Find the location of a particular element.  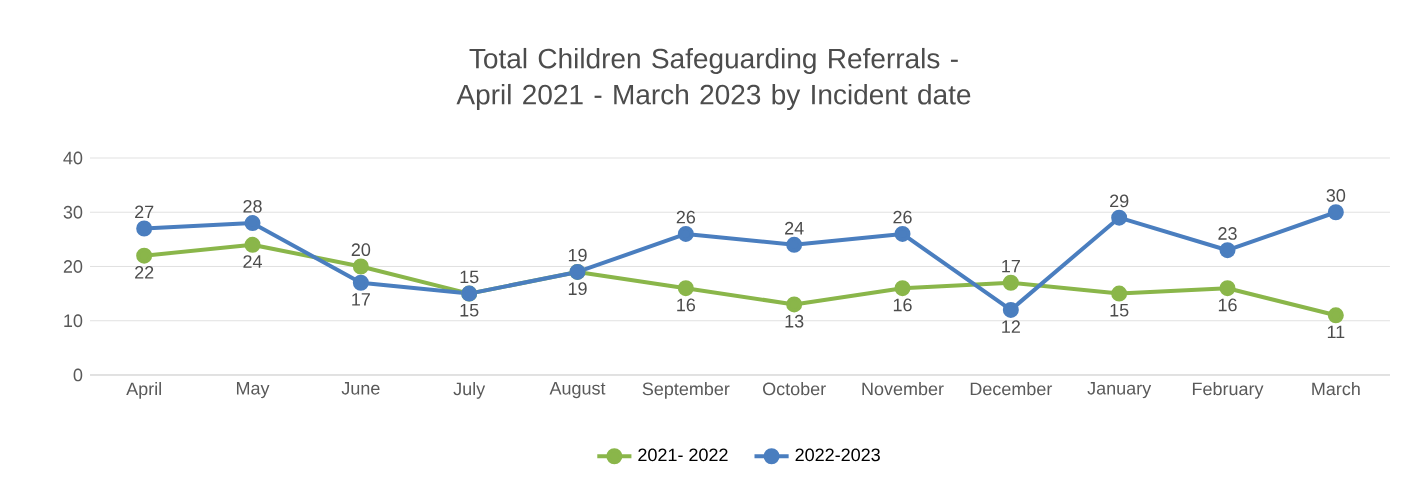

legend-label: 2021- 2022 is located at coordinates (683, 455).